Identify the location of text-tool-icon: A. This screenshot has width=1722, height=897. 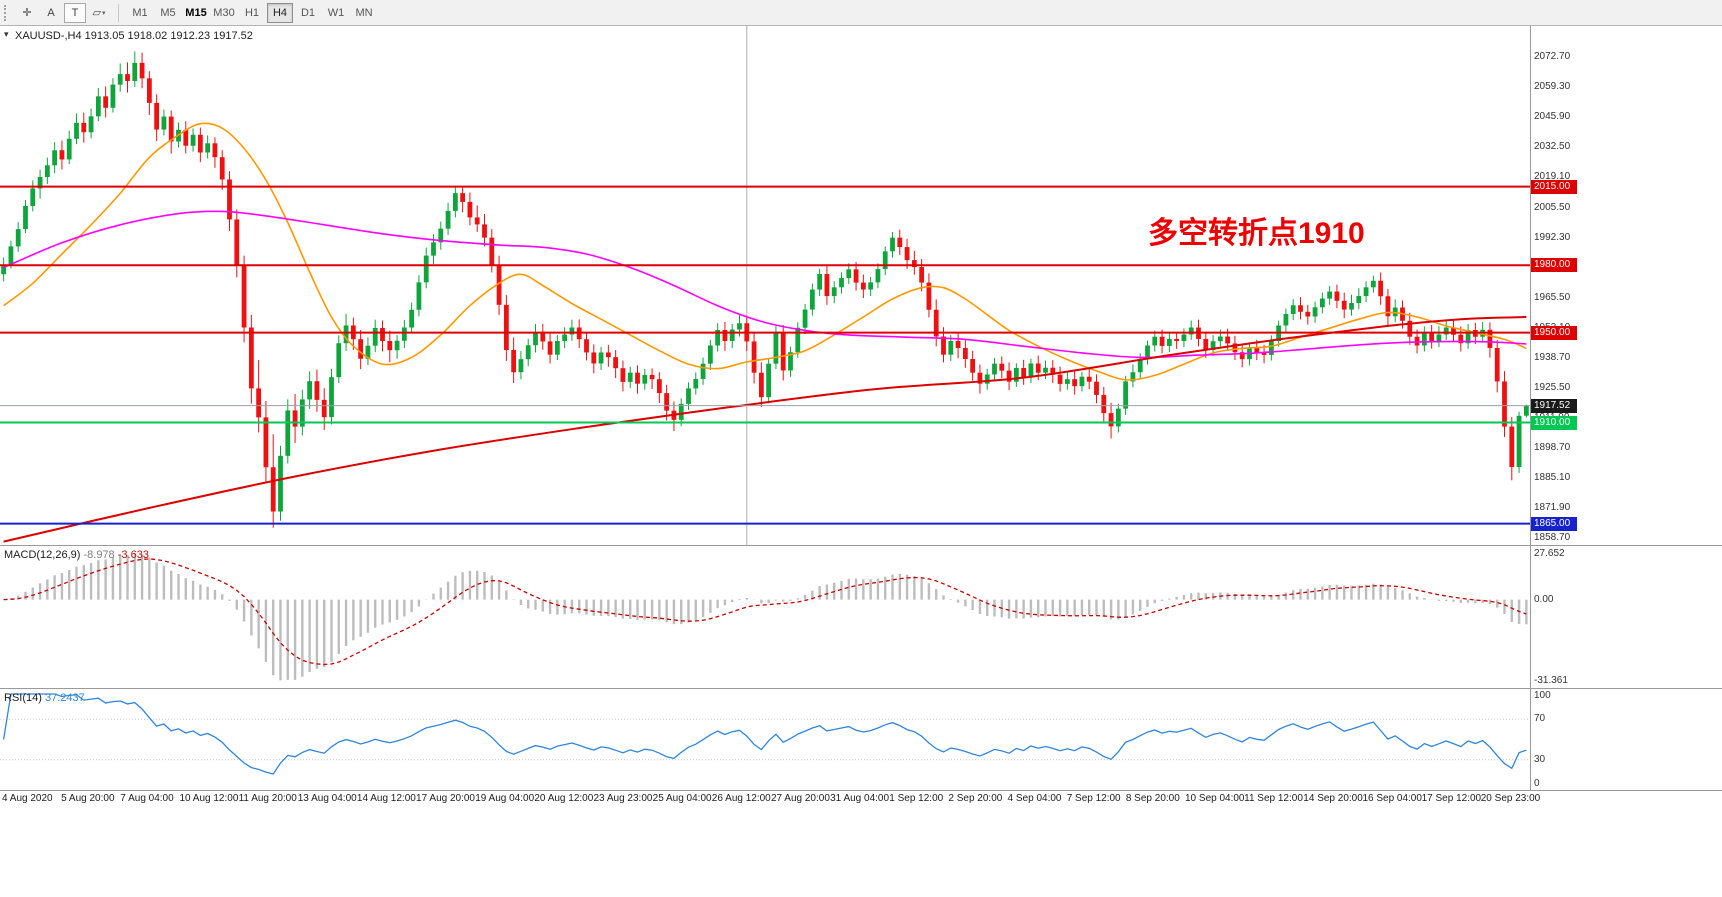
(51, 12).